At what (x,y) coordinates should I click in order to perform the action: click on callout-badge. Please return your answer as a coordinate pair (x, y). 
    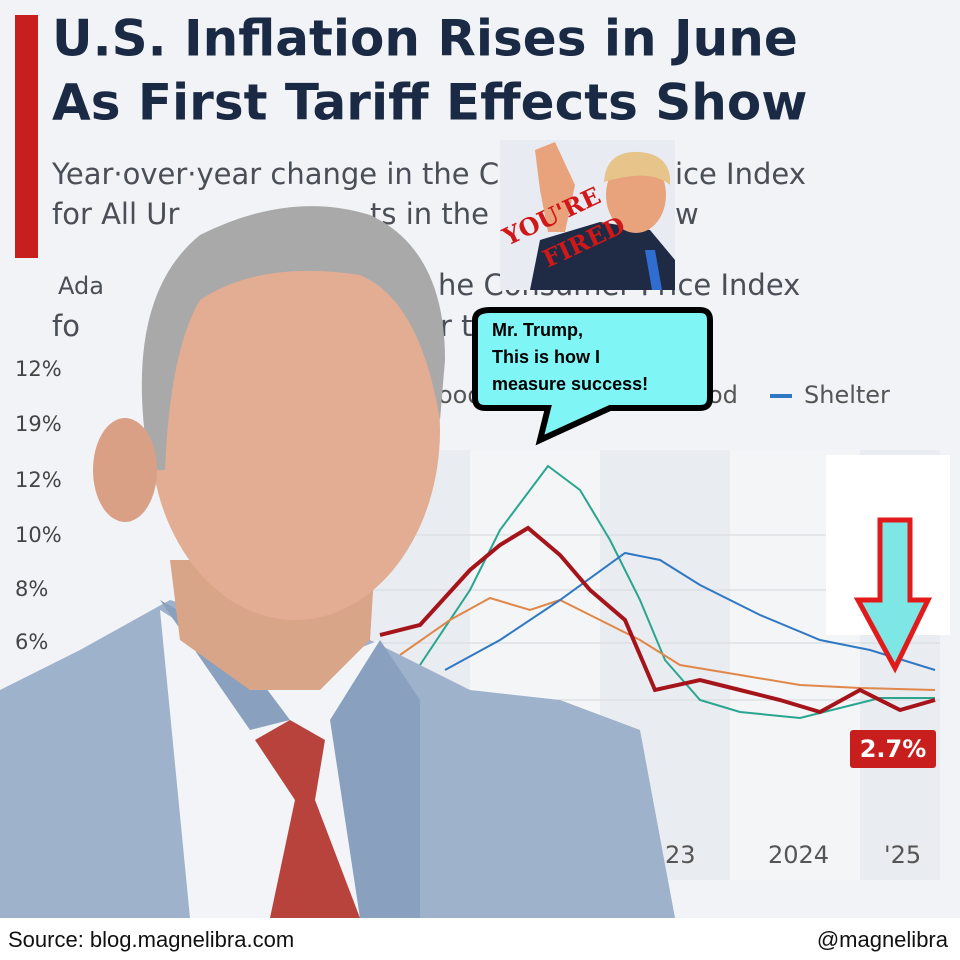
    Looking at the image, I should click on (893, 749).